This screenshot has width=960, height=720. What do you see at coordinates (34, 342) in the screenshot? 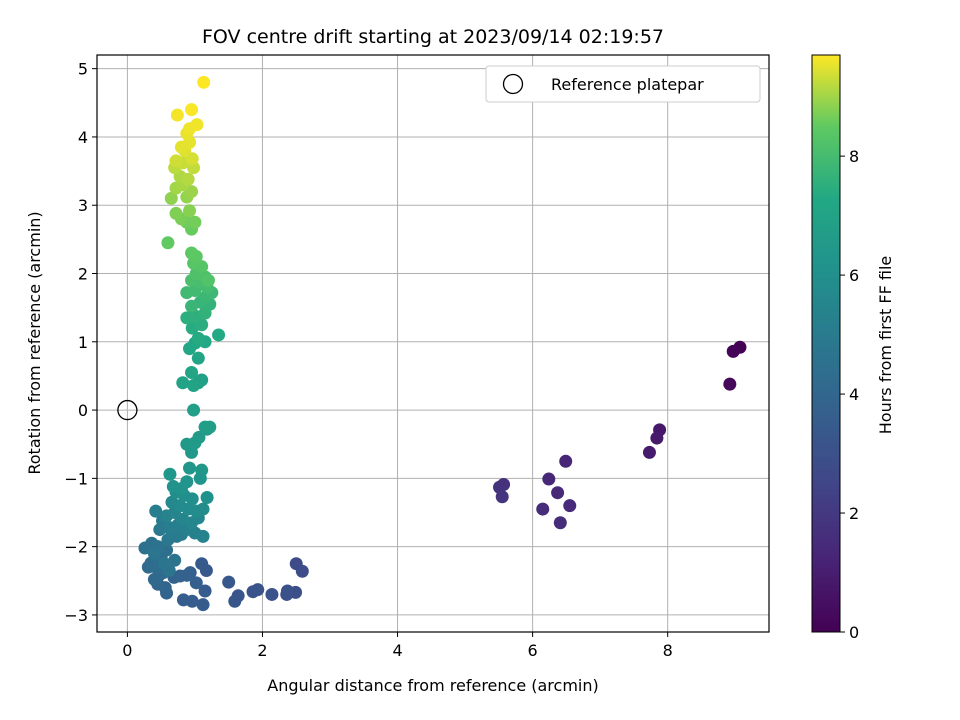
I see `y-axis-label: Rotation from reference (arcmin)` at bounding box center [34, 342].